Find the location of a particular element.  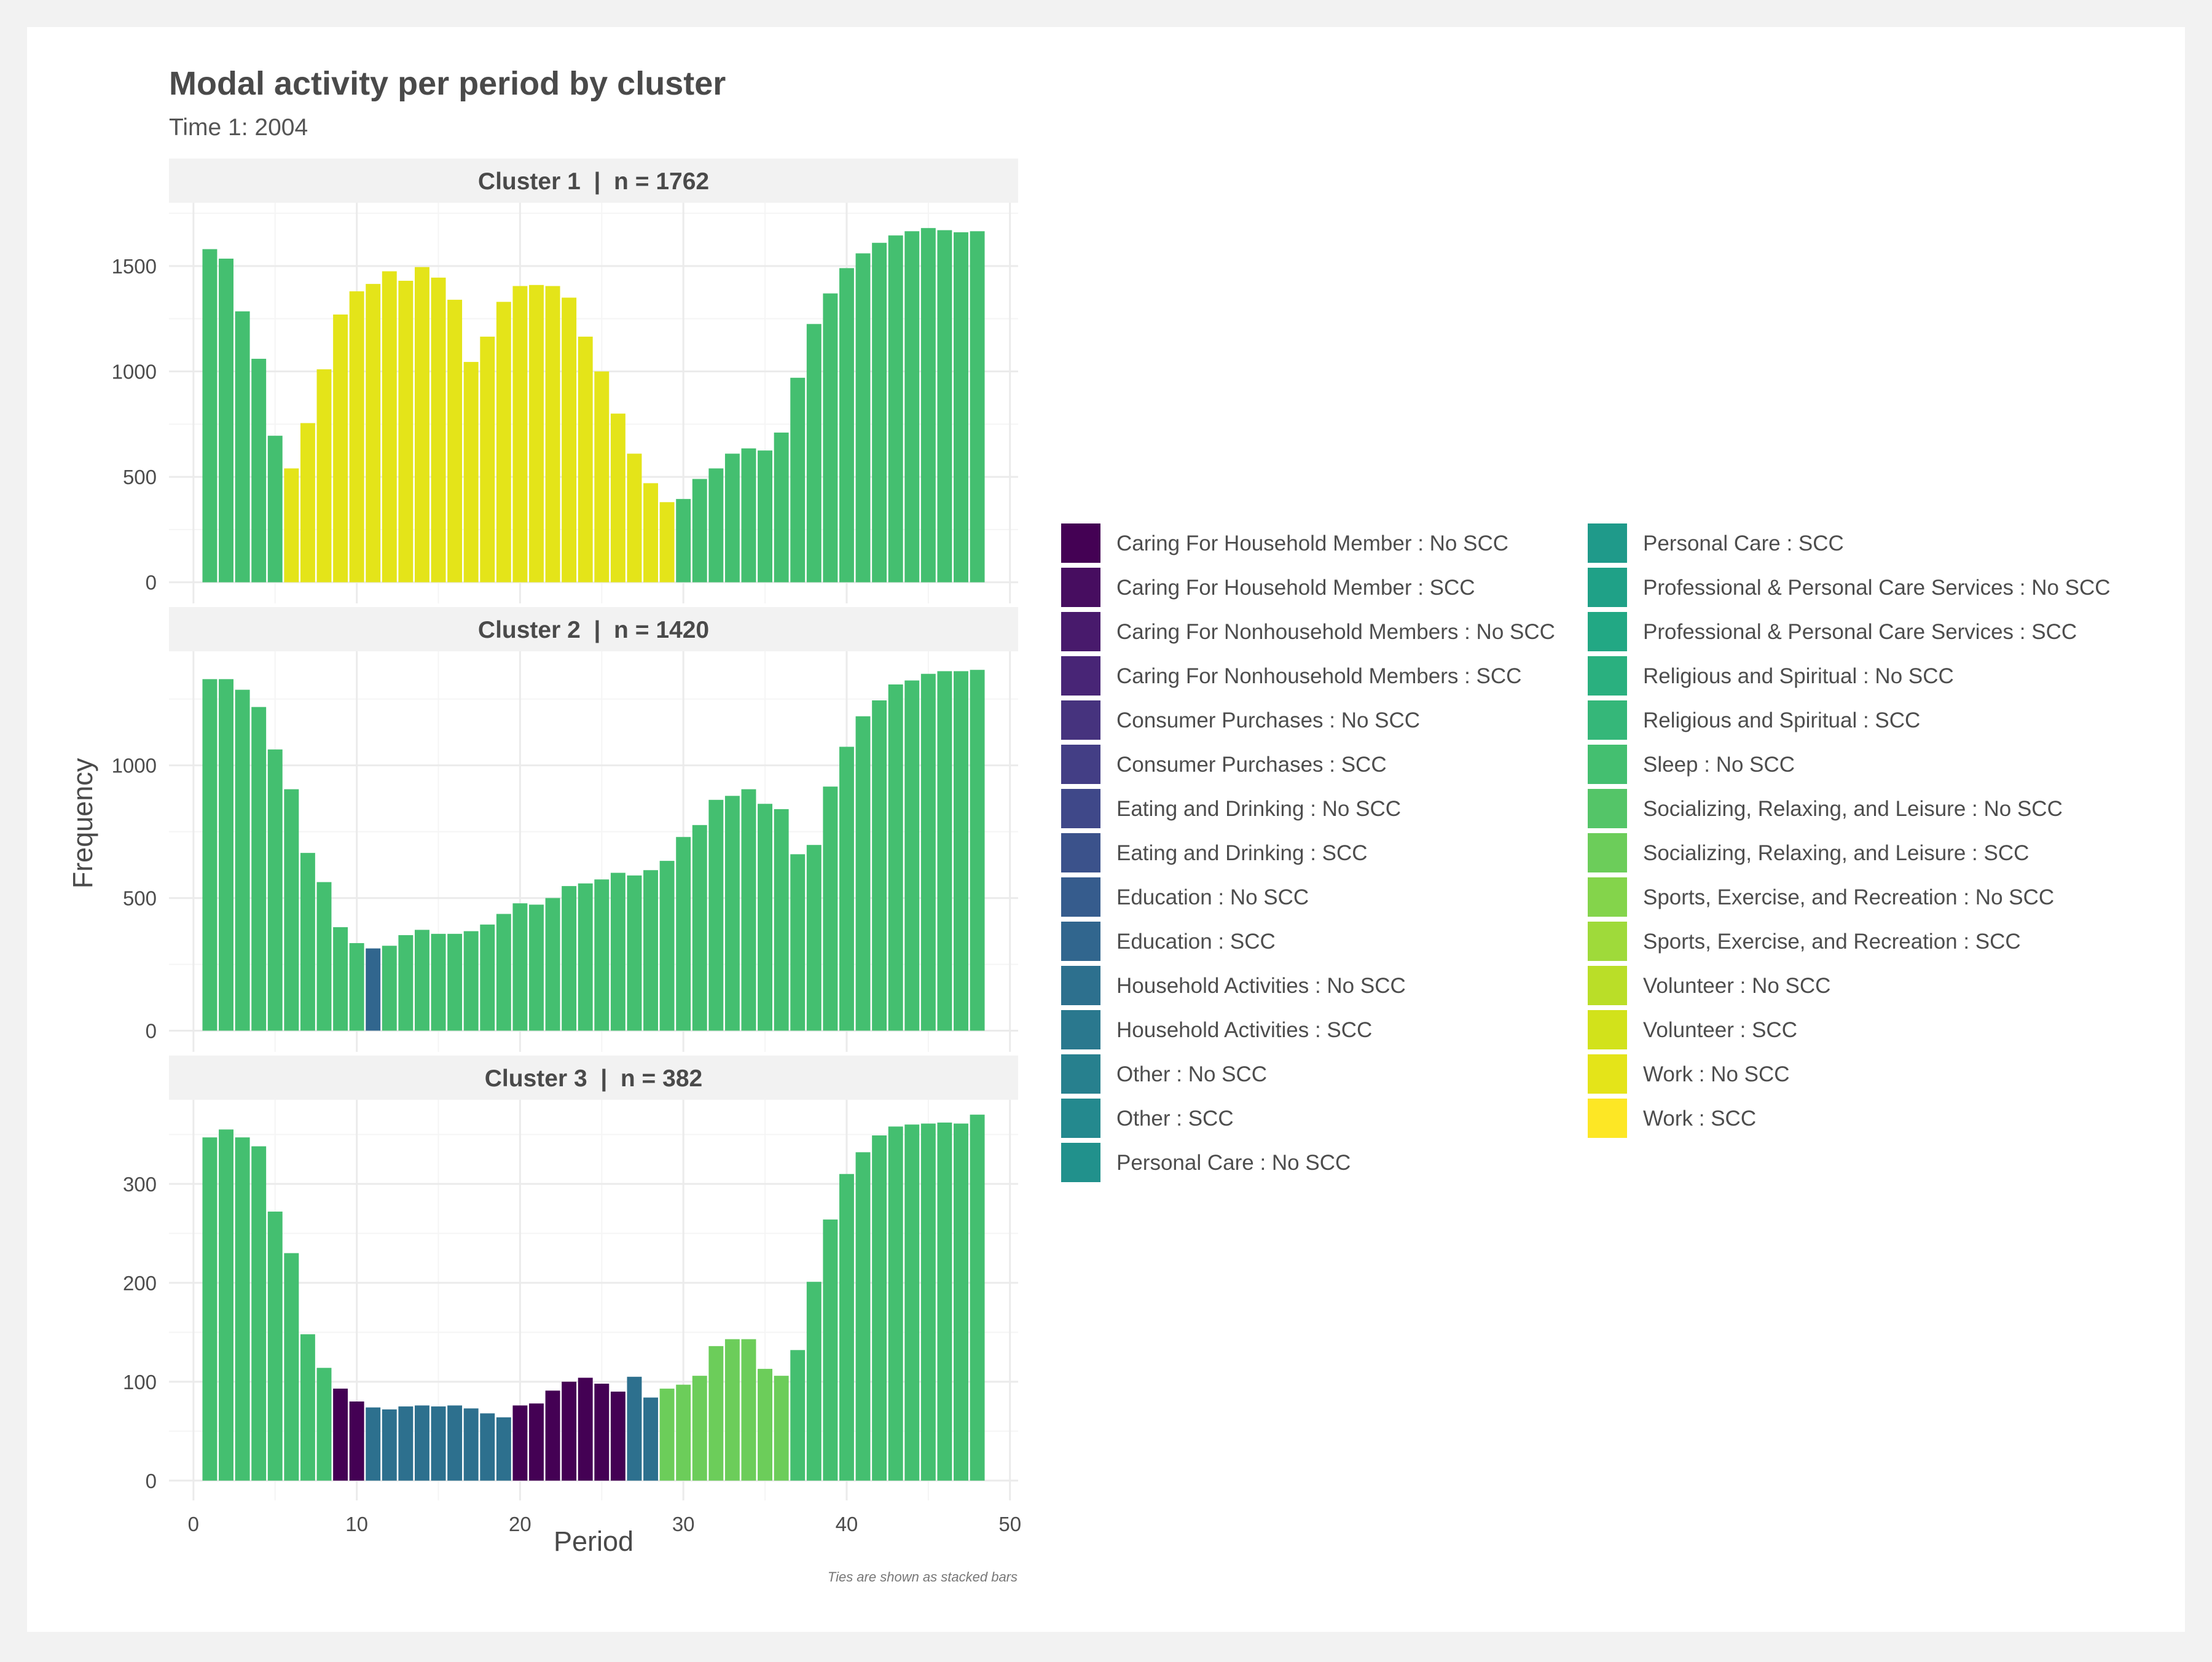

legend-label: Religious and Spiritual : No SCC is located at coordinates (1798, 676).